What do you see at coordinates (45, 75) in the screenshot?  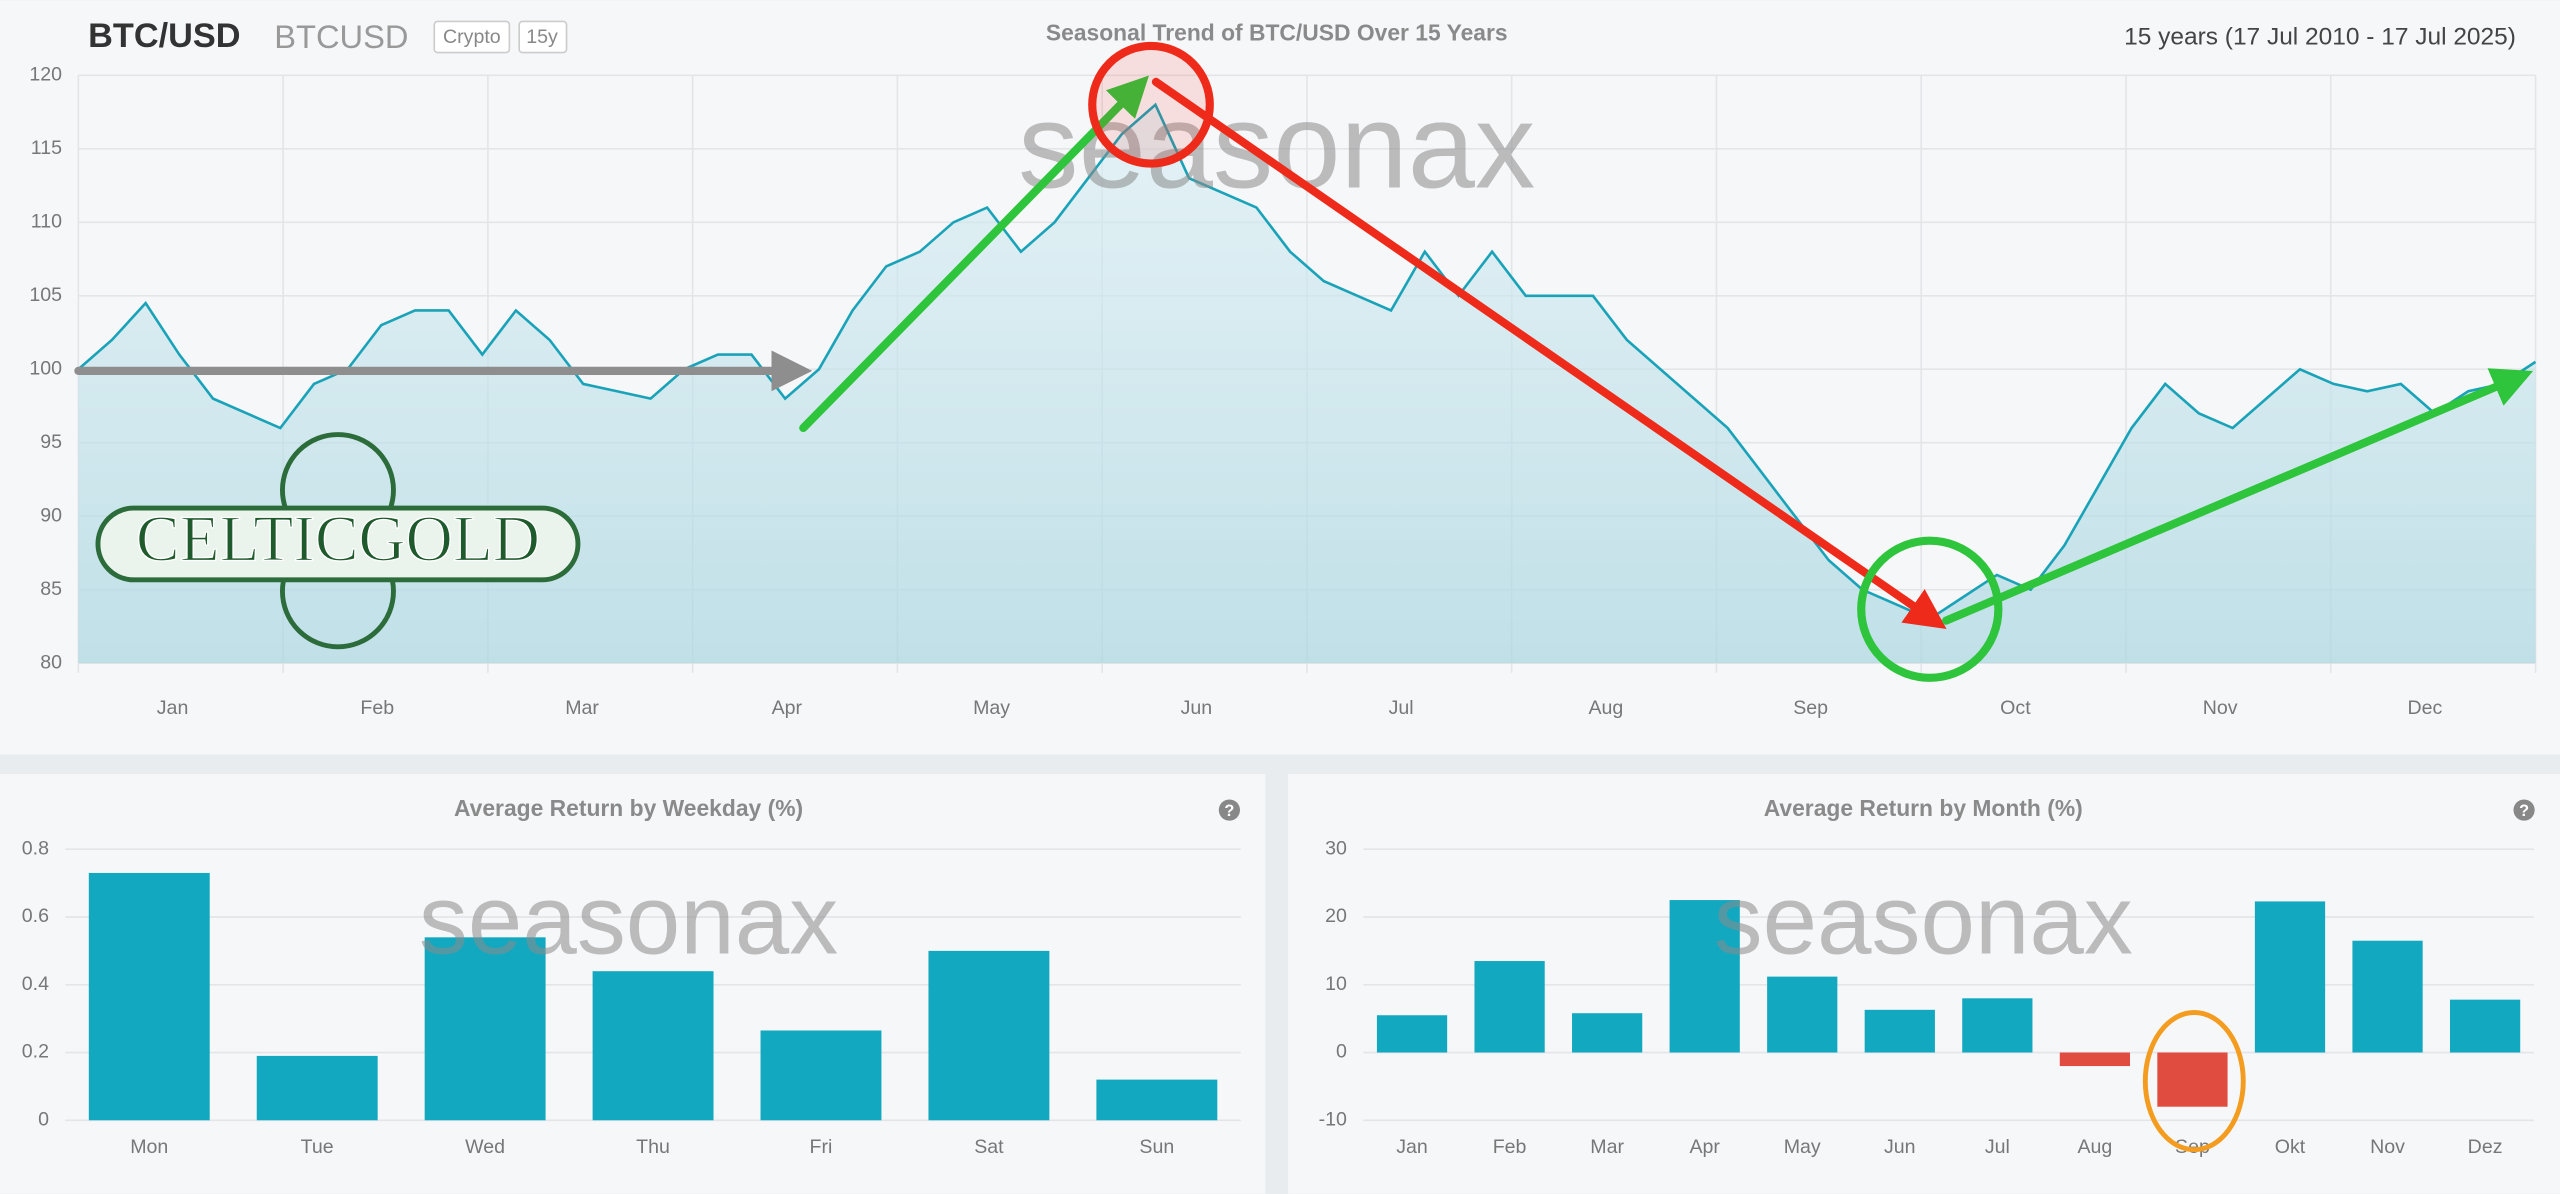 I see `y-tick-label: 120` at bounding box center [45, 75].